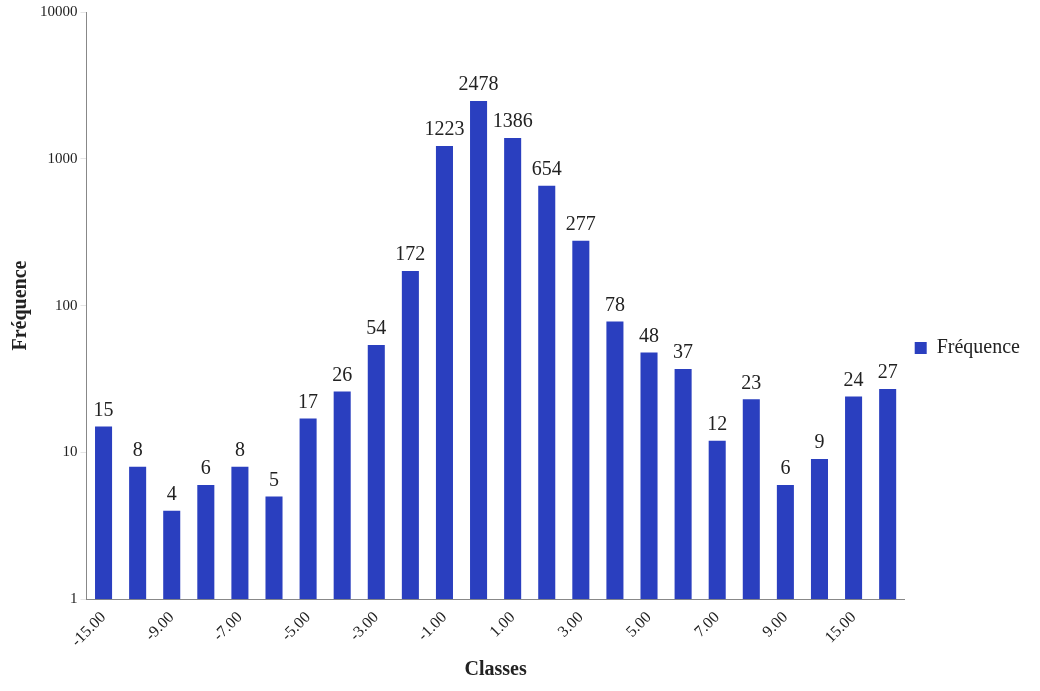  Describe the element at coordinates (478, 83) in the screenshot. I see `data-label: 2478` at that location.